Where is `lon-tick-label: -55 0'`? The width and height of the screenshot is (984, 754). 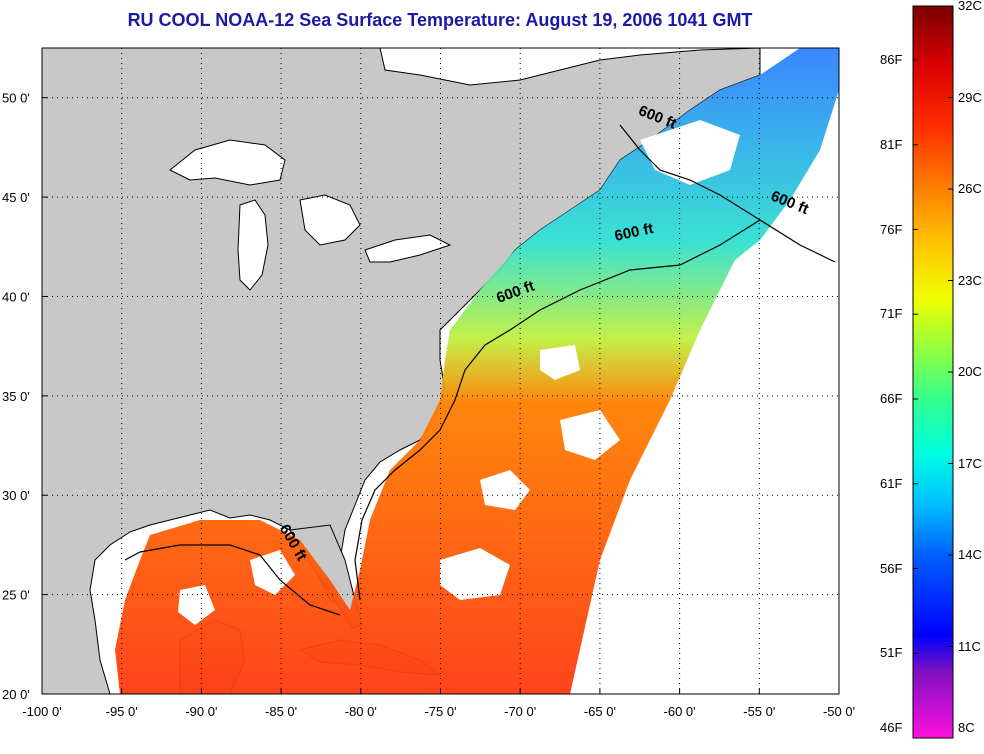 lon-tick-label: -55 0' is located at coordinates (759, 711).